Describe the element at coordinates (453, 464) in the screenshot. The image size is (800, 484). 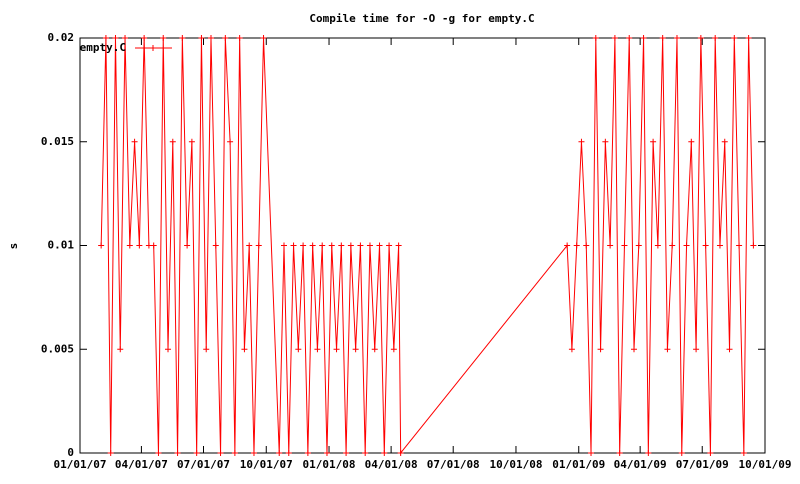
I see `x-tick-label: 07/01/08` at that location.